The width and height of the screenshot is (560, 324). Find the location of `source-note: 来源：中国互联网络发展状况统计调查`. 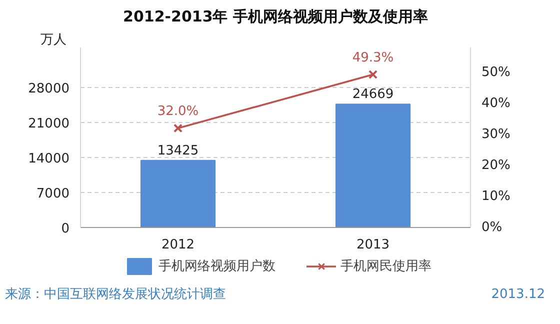

source-note: 来源：中国互联网络发展状况统计调查 is located at coordinates (115, 295).